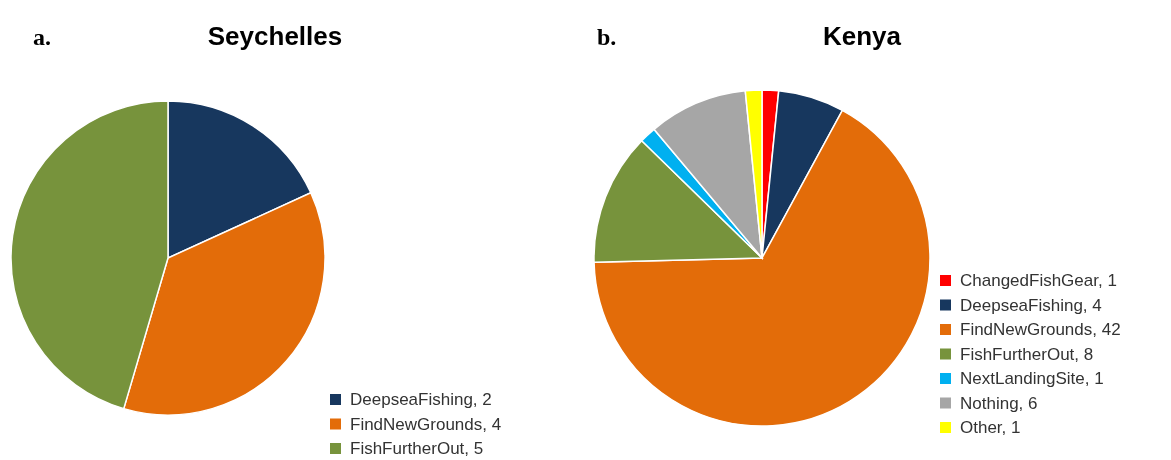 The height and width of the screenshot is (460, 1171). I want to click on legend-label: Other, 1, so click(990, 427).